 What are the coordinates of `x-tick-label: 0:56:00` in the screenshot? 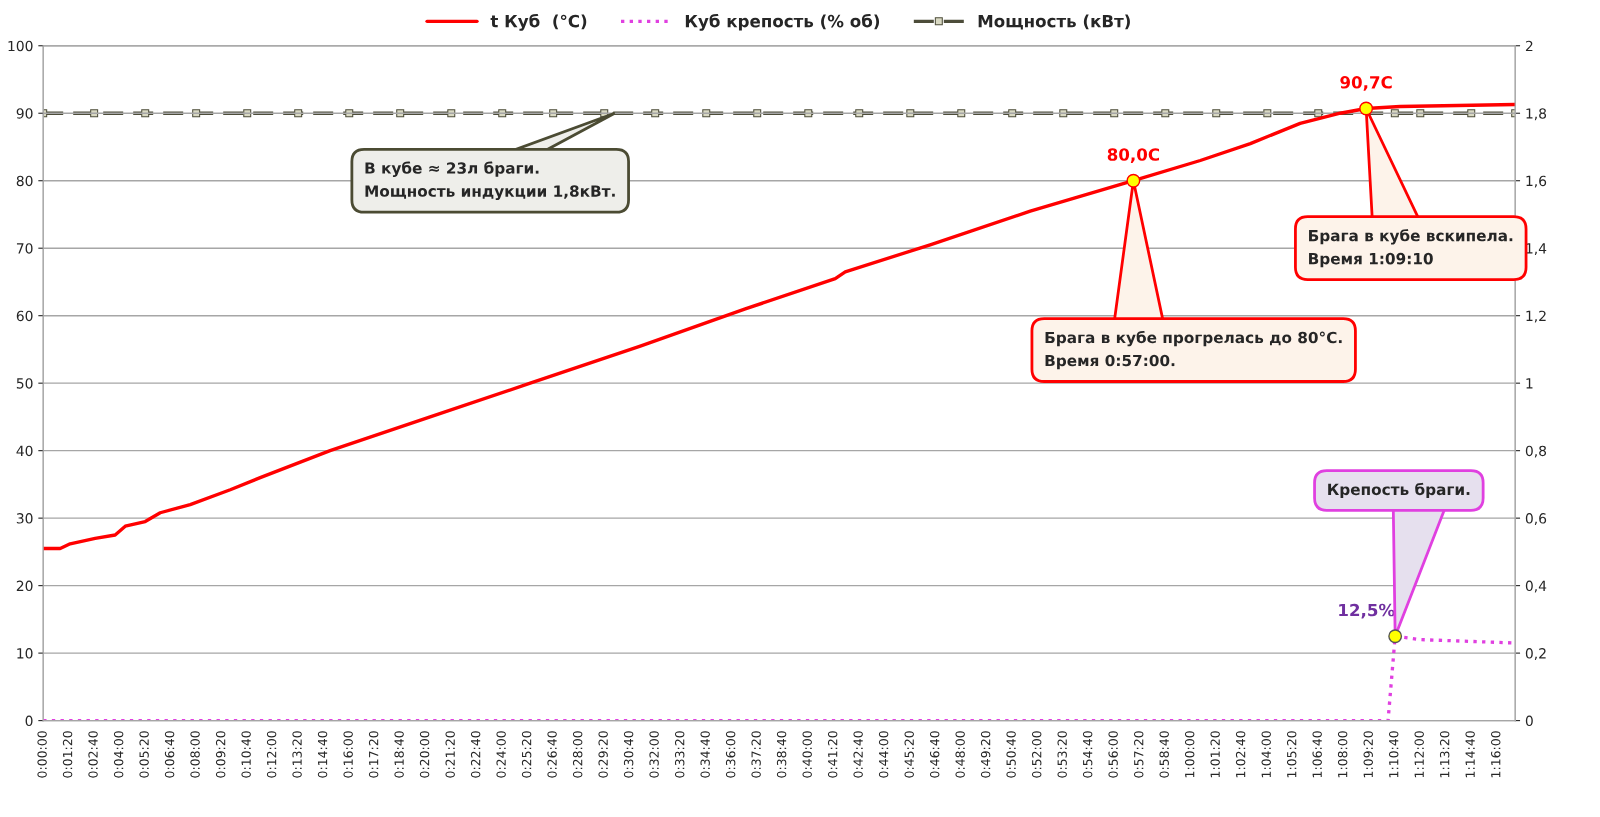 It's located at (1113, 754).